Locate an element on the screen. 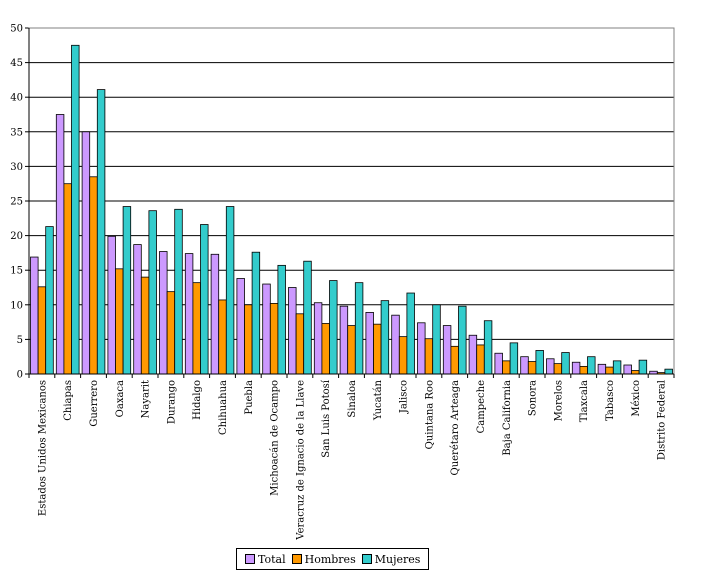 The height and width of the screenshot is (581, 701). x-category-label: San Luis Potosí is located at coordinates (326, 418).